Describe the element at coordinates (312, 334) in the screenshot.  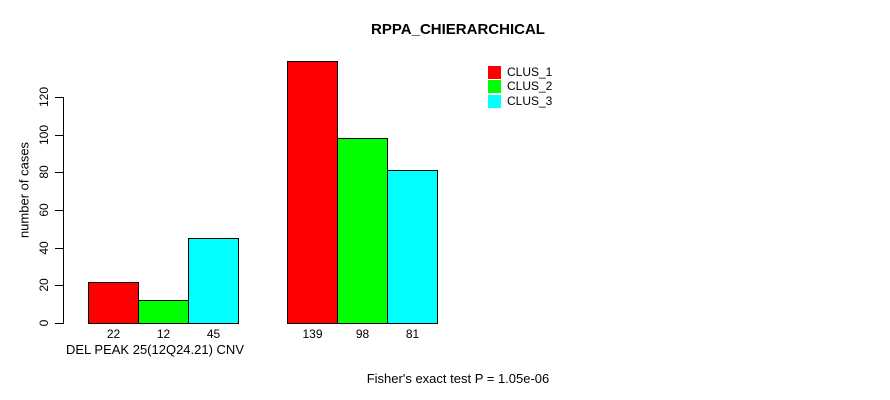
I see `bar-value-label-clus_1-group-2: 139` at that location.